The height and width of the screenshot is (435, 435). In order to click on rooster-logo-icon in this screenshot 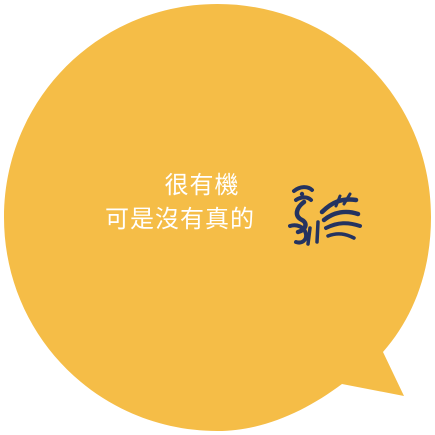, I will do `click(325, 215)`.